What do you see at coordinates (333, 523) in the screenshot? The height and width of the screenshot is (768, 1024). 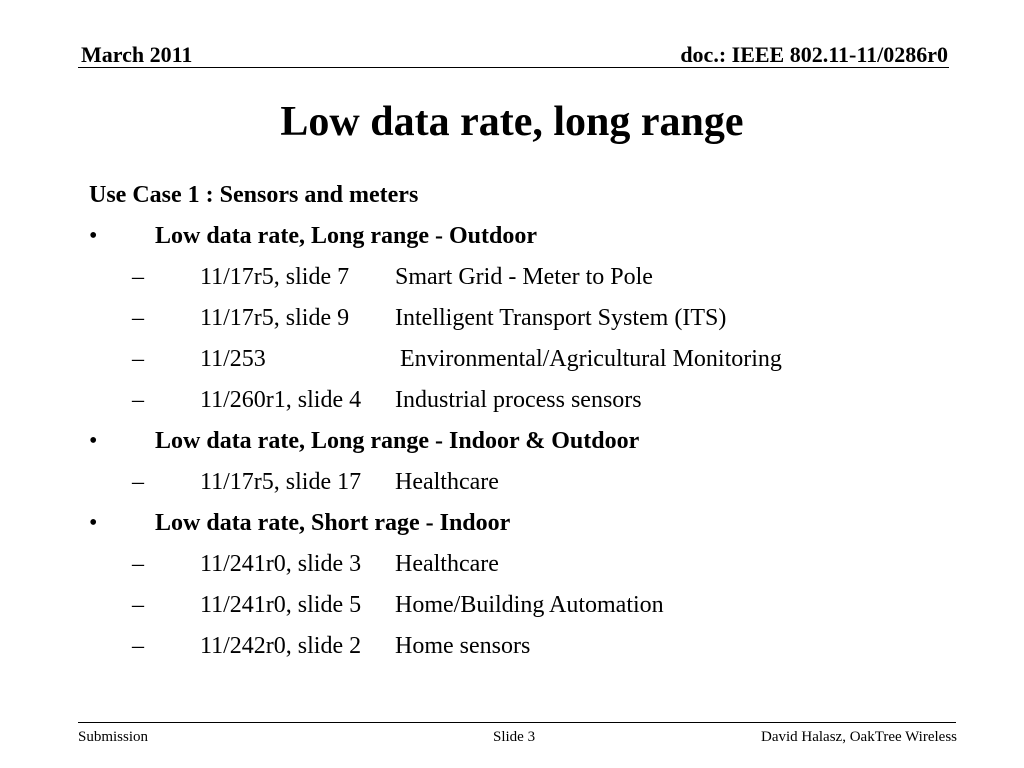 I see `group-heading: Low data rate, Short rage - Indoor` at bounding box center [333, 523].